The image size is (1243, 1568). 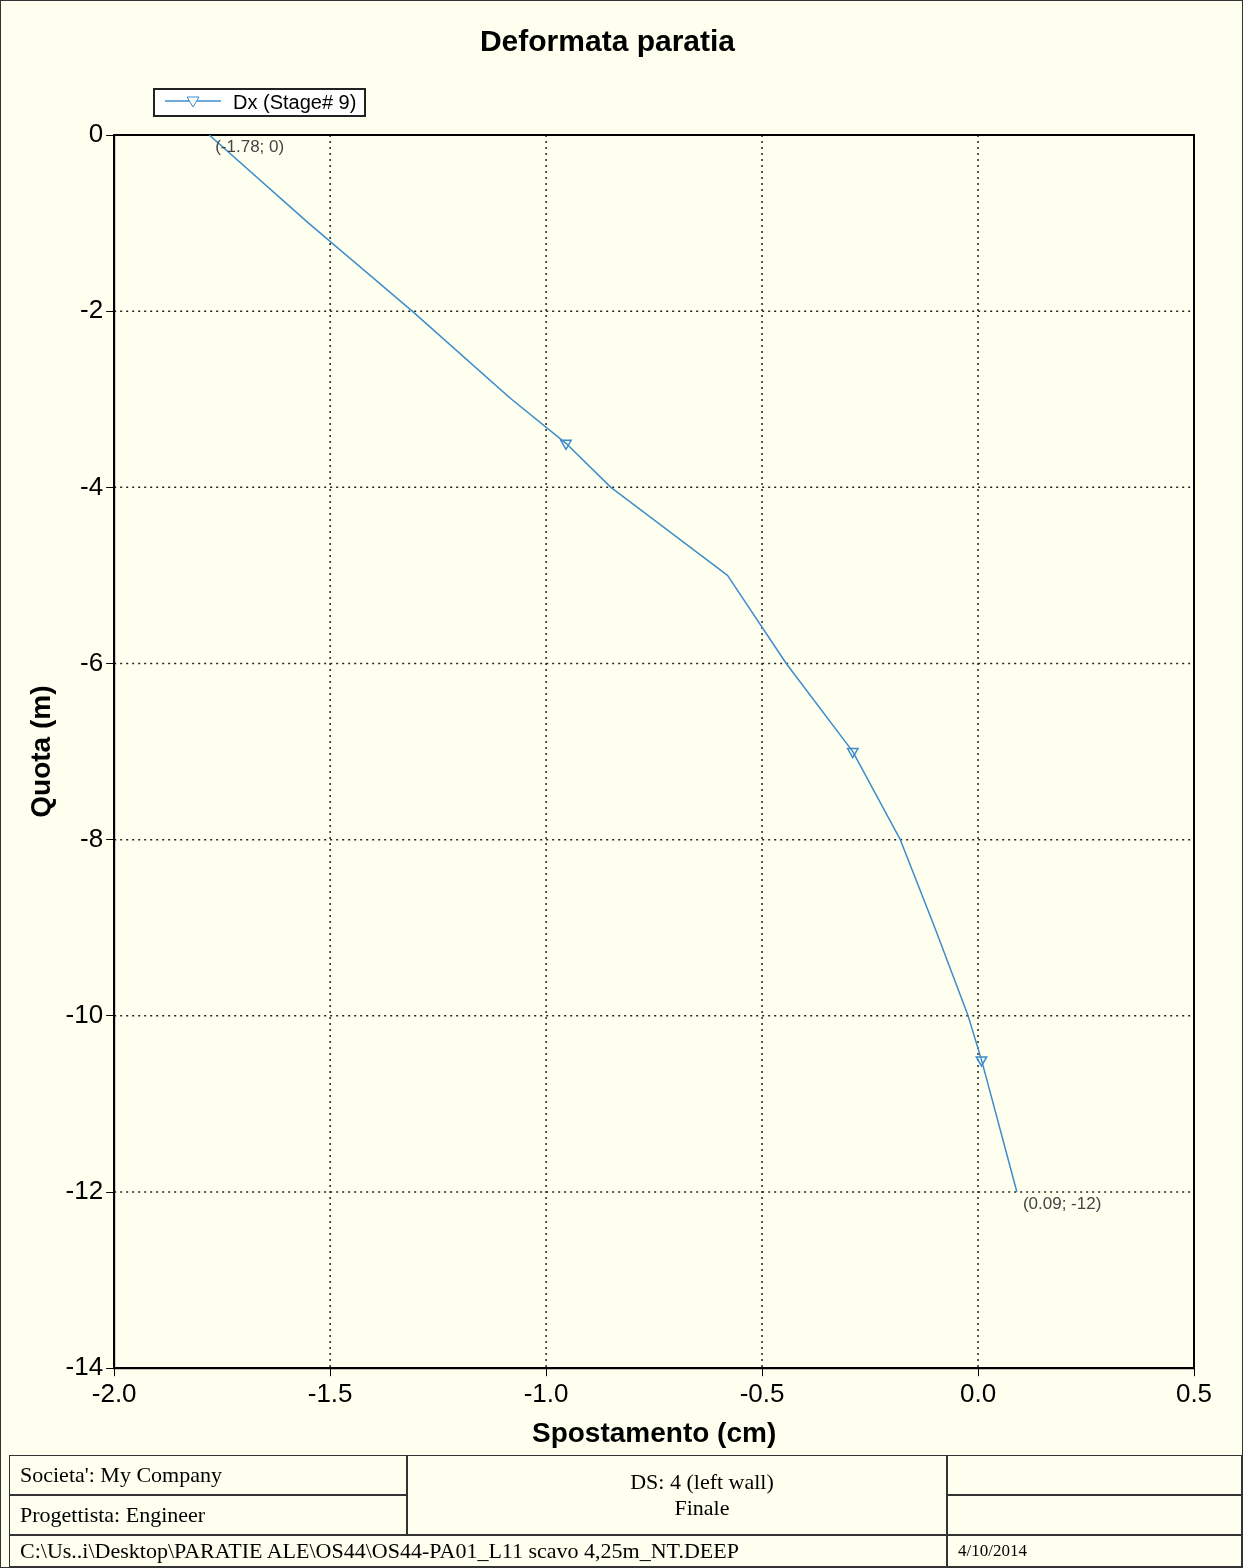 What do you see at coordinates (654, 1432) in the screenshot?
I see `x-axis-title: Spostamento (cm)` at bounding box center [654, 1432].